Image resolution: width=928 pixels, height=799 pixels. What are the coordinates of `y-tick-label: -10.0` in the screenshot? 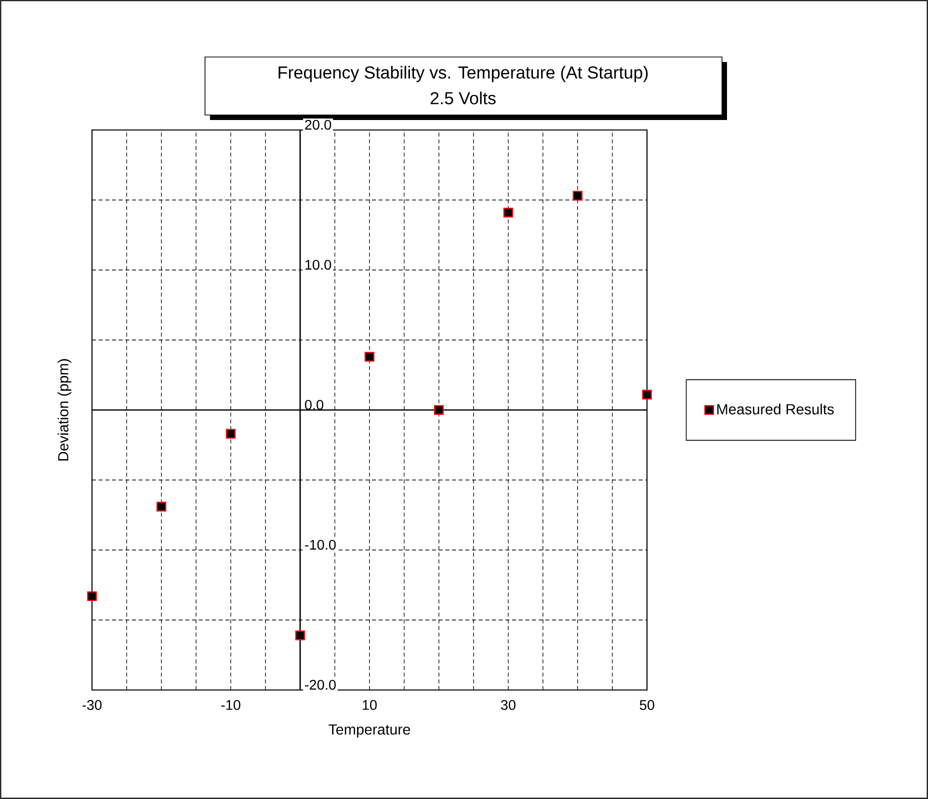 It's located at (320, 545).